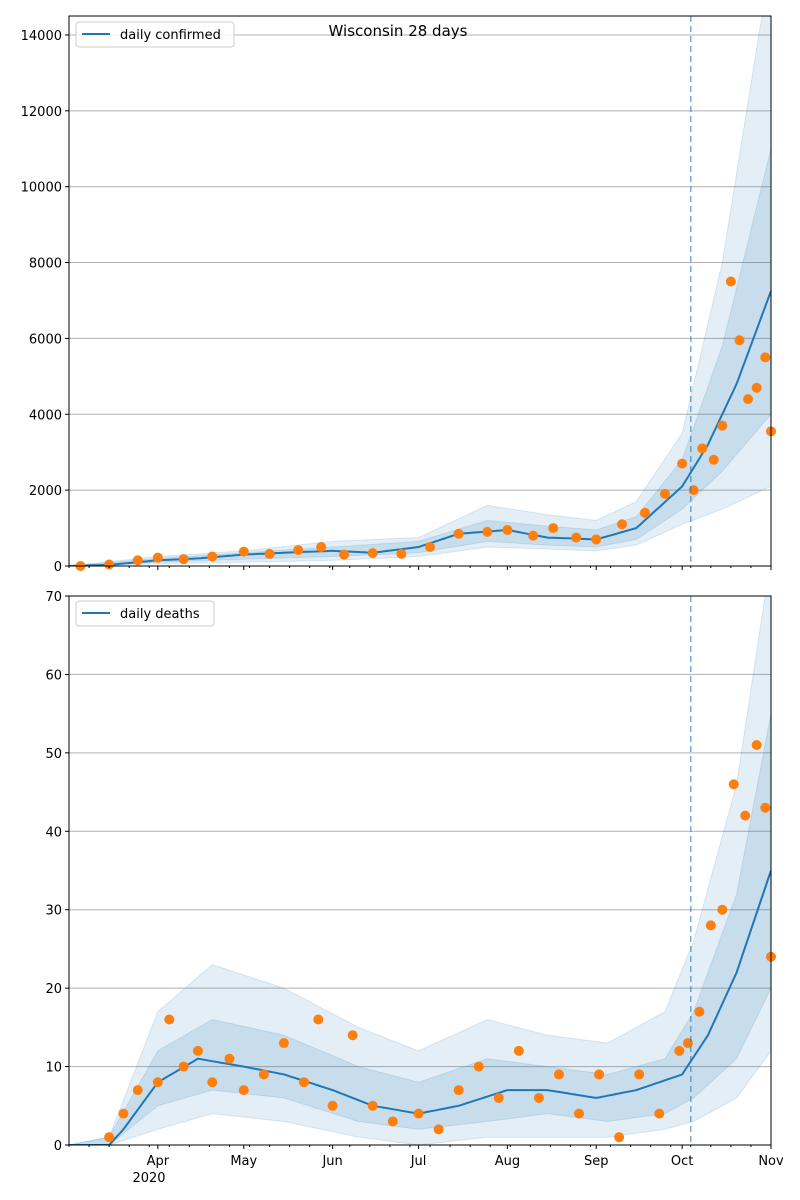 Image resolution: width=800 pixels, height=1200 pixels. Describe the element at coordinates (45, 415) in the screenshot. I see `confirmed-y-tick-label: 4000` at that location.